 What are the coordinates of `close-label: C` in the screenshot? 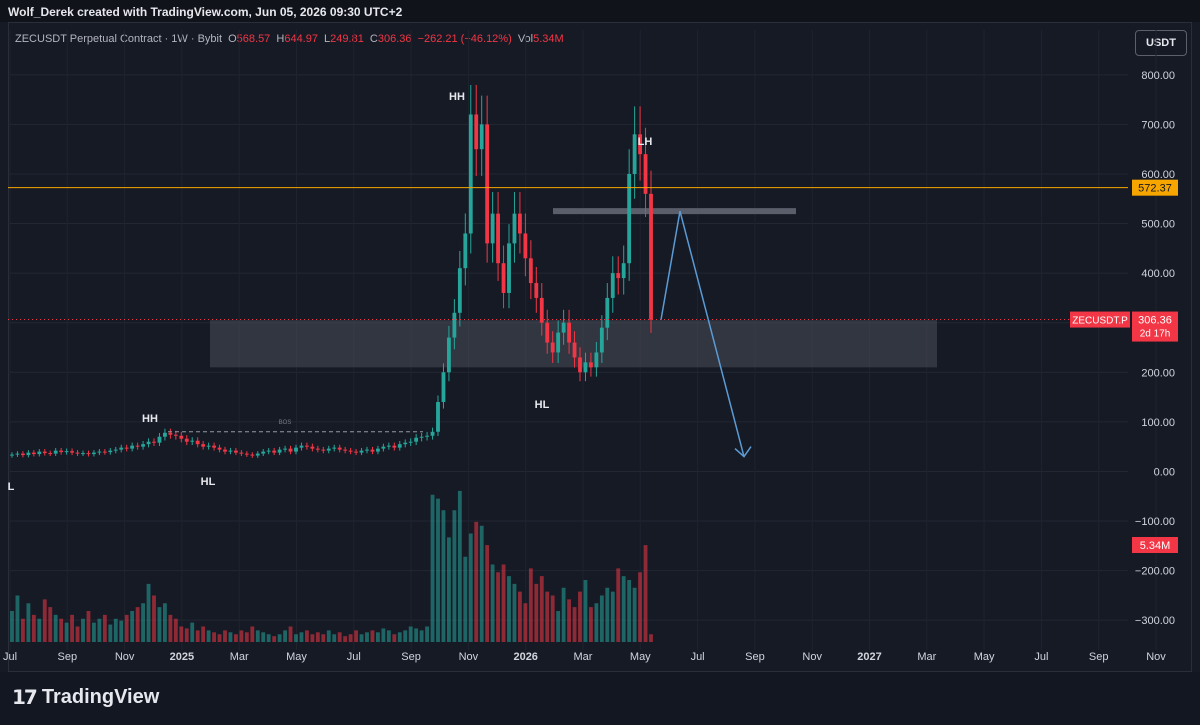 It's located at (373, 39).